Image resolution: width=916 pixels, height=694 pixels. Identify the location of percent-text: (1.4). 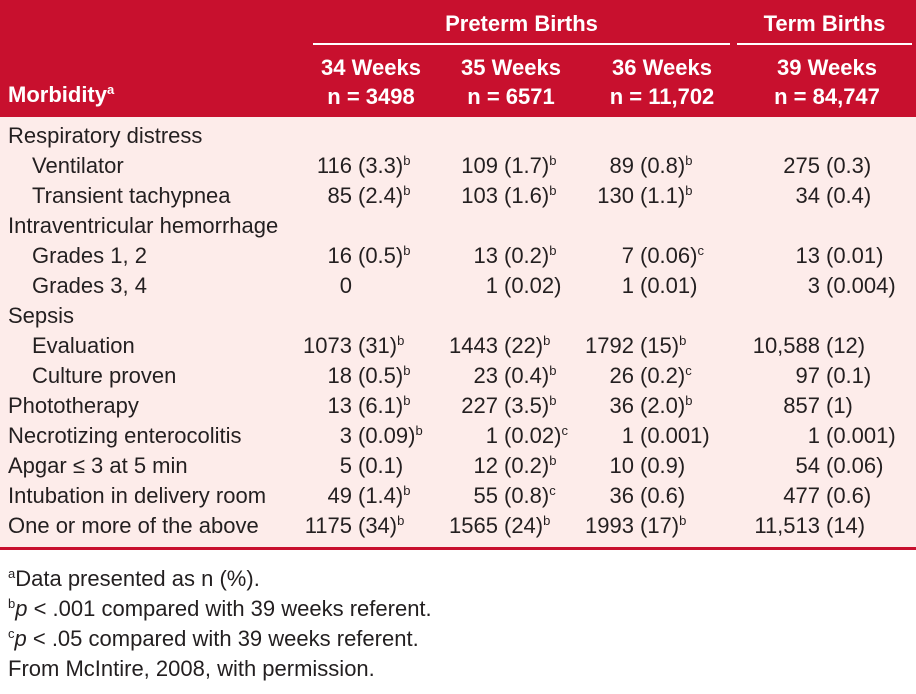
(381, 495).